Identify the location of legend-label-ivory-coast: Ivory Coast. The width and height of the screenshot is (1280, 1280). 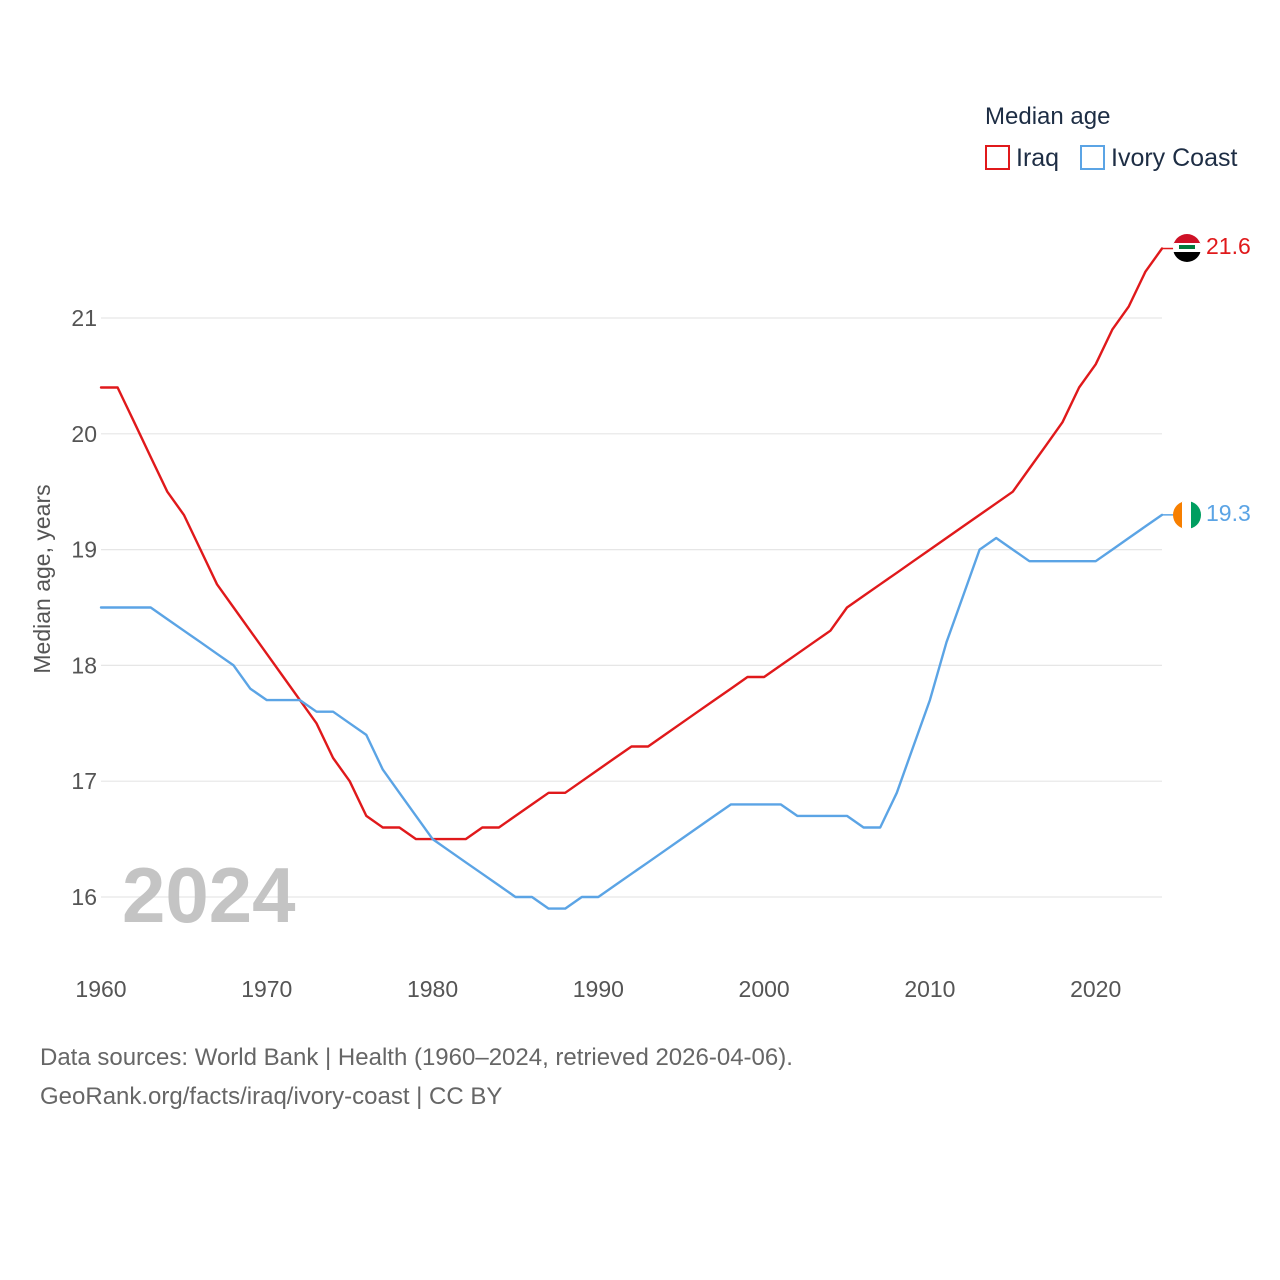
(1174, 158).